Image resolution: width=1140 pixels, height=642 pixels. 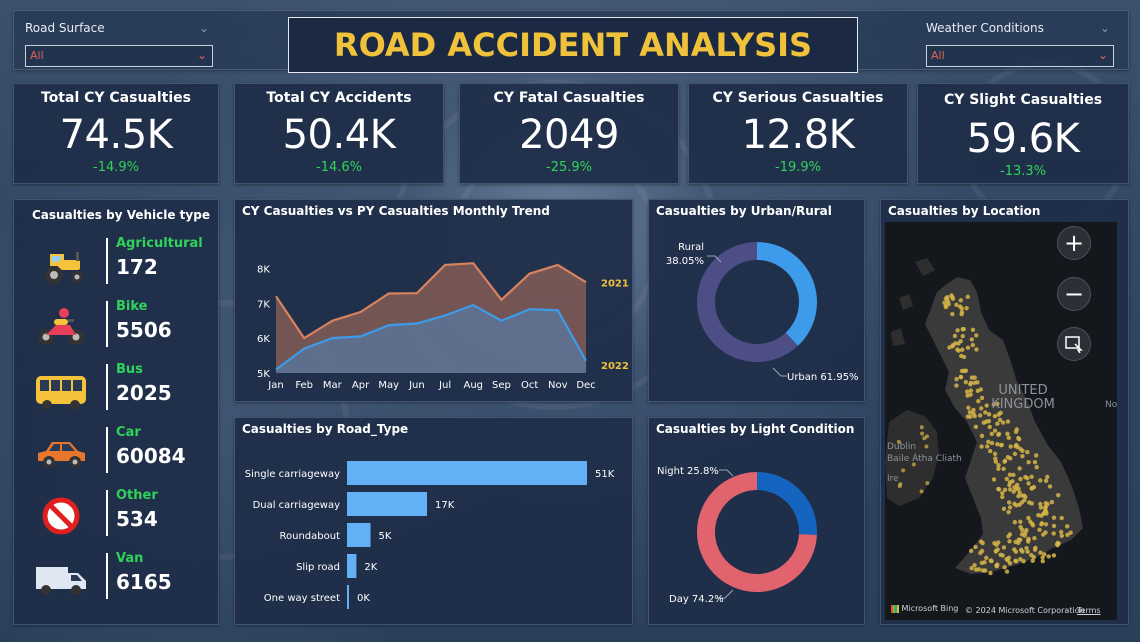 I want to click on light-condition-donut: Night 25.8% Day 74.2%, so click(x=757, y=522).